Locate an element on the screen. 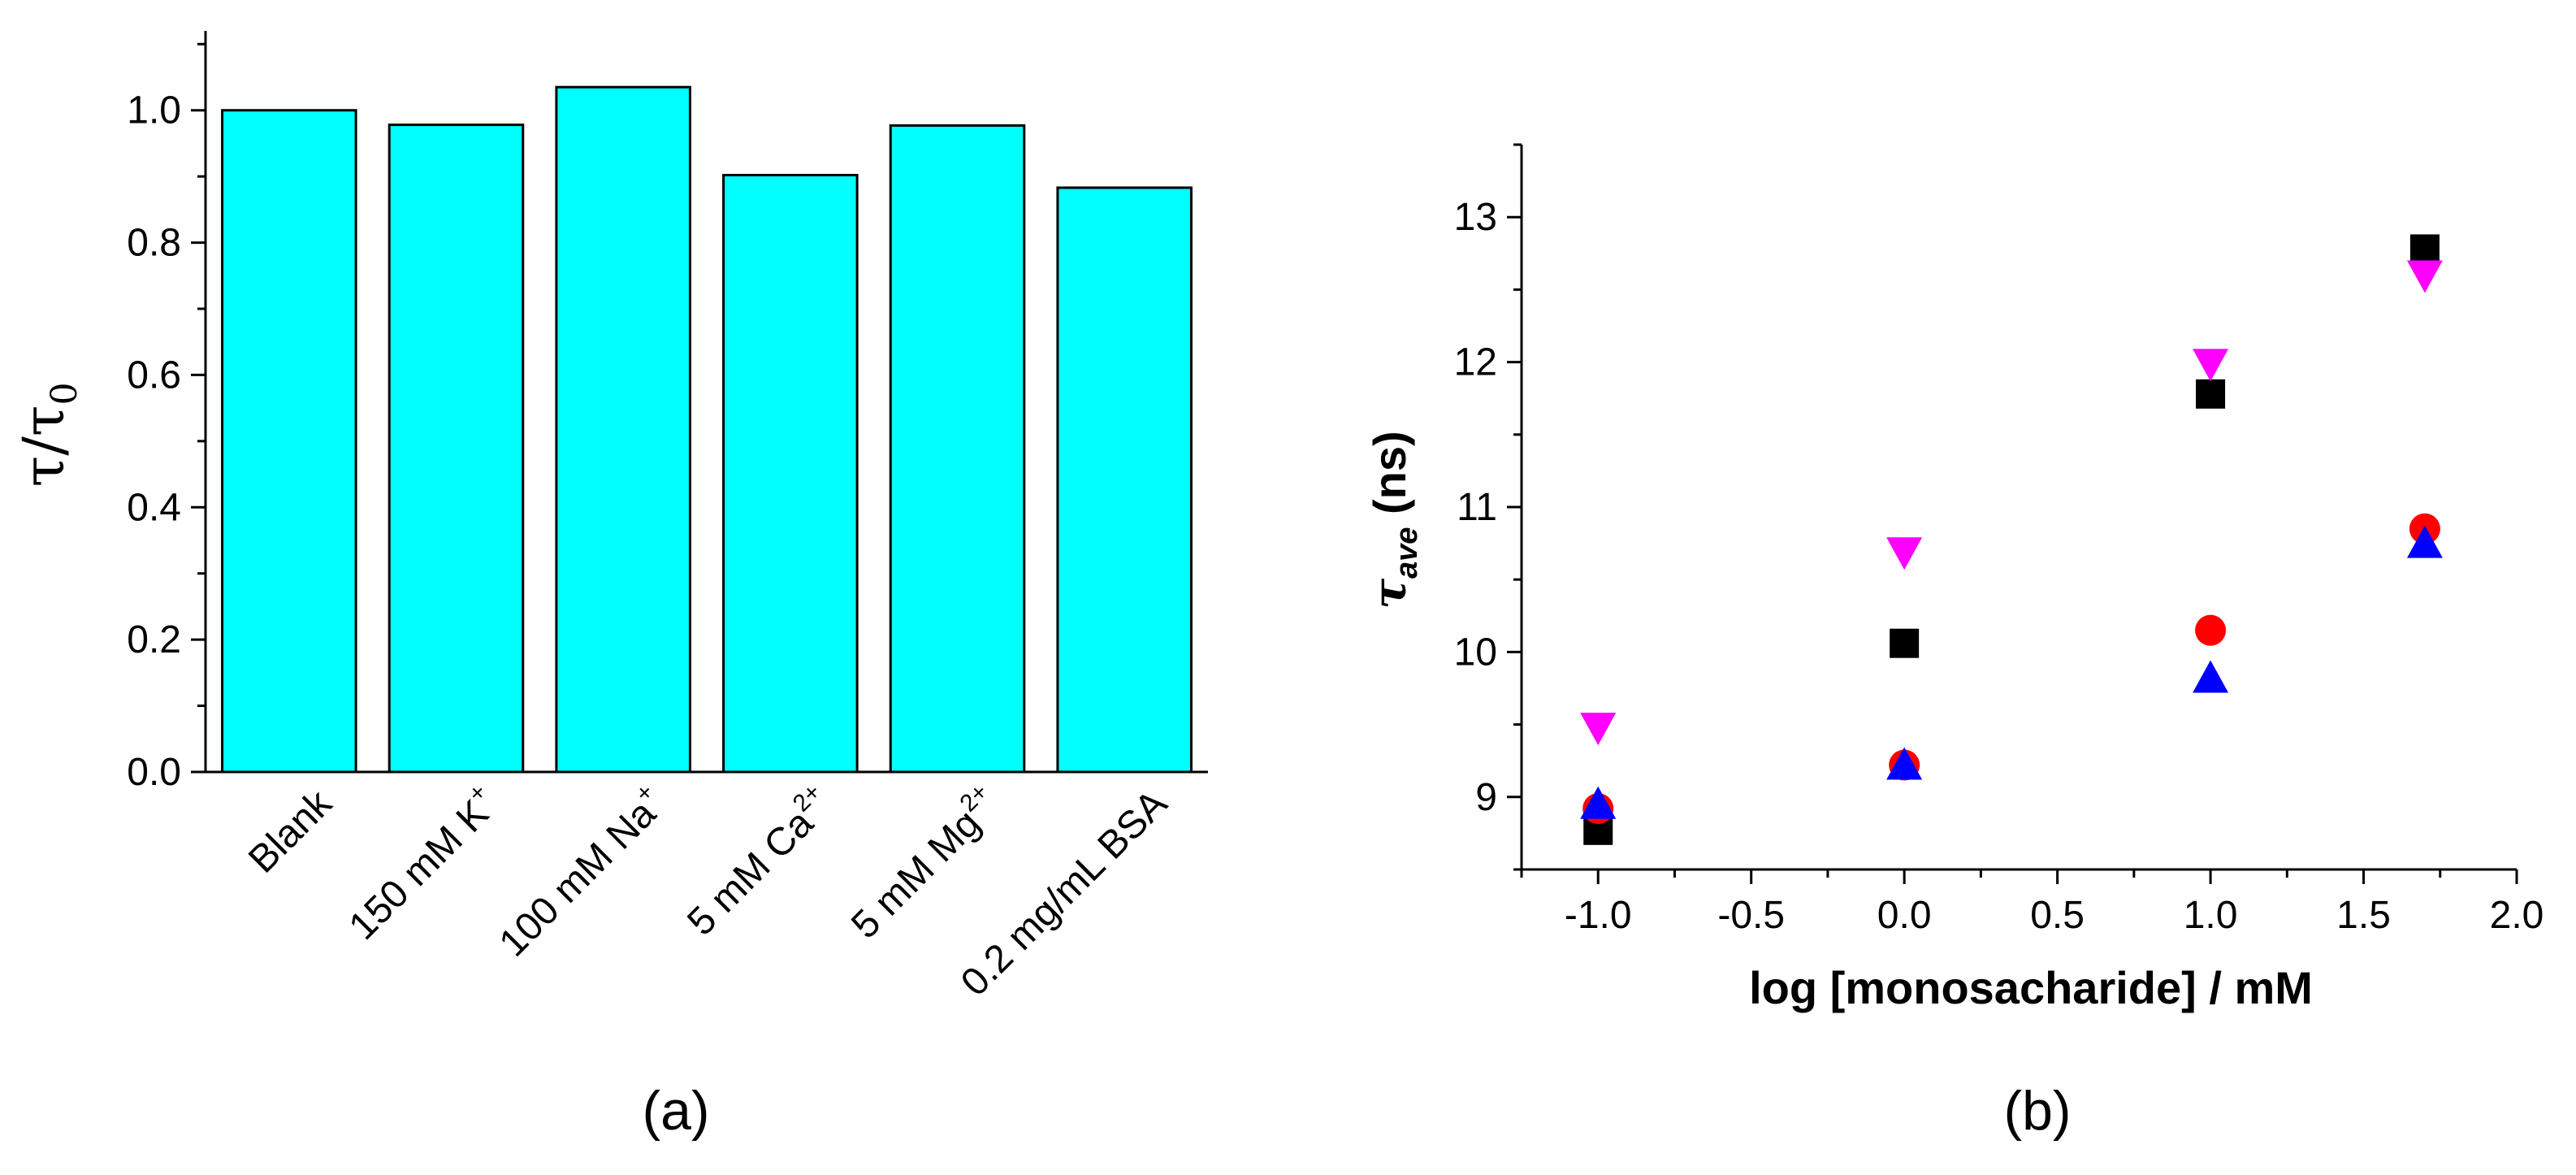 The width and height of the screenshot is (2576, 1175). bar-chart-y-tick-labels: 0.0 0.2 0.4 0.6 0.8 1.0 is located at coordinates (154, 441).